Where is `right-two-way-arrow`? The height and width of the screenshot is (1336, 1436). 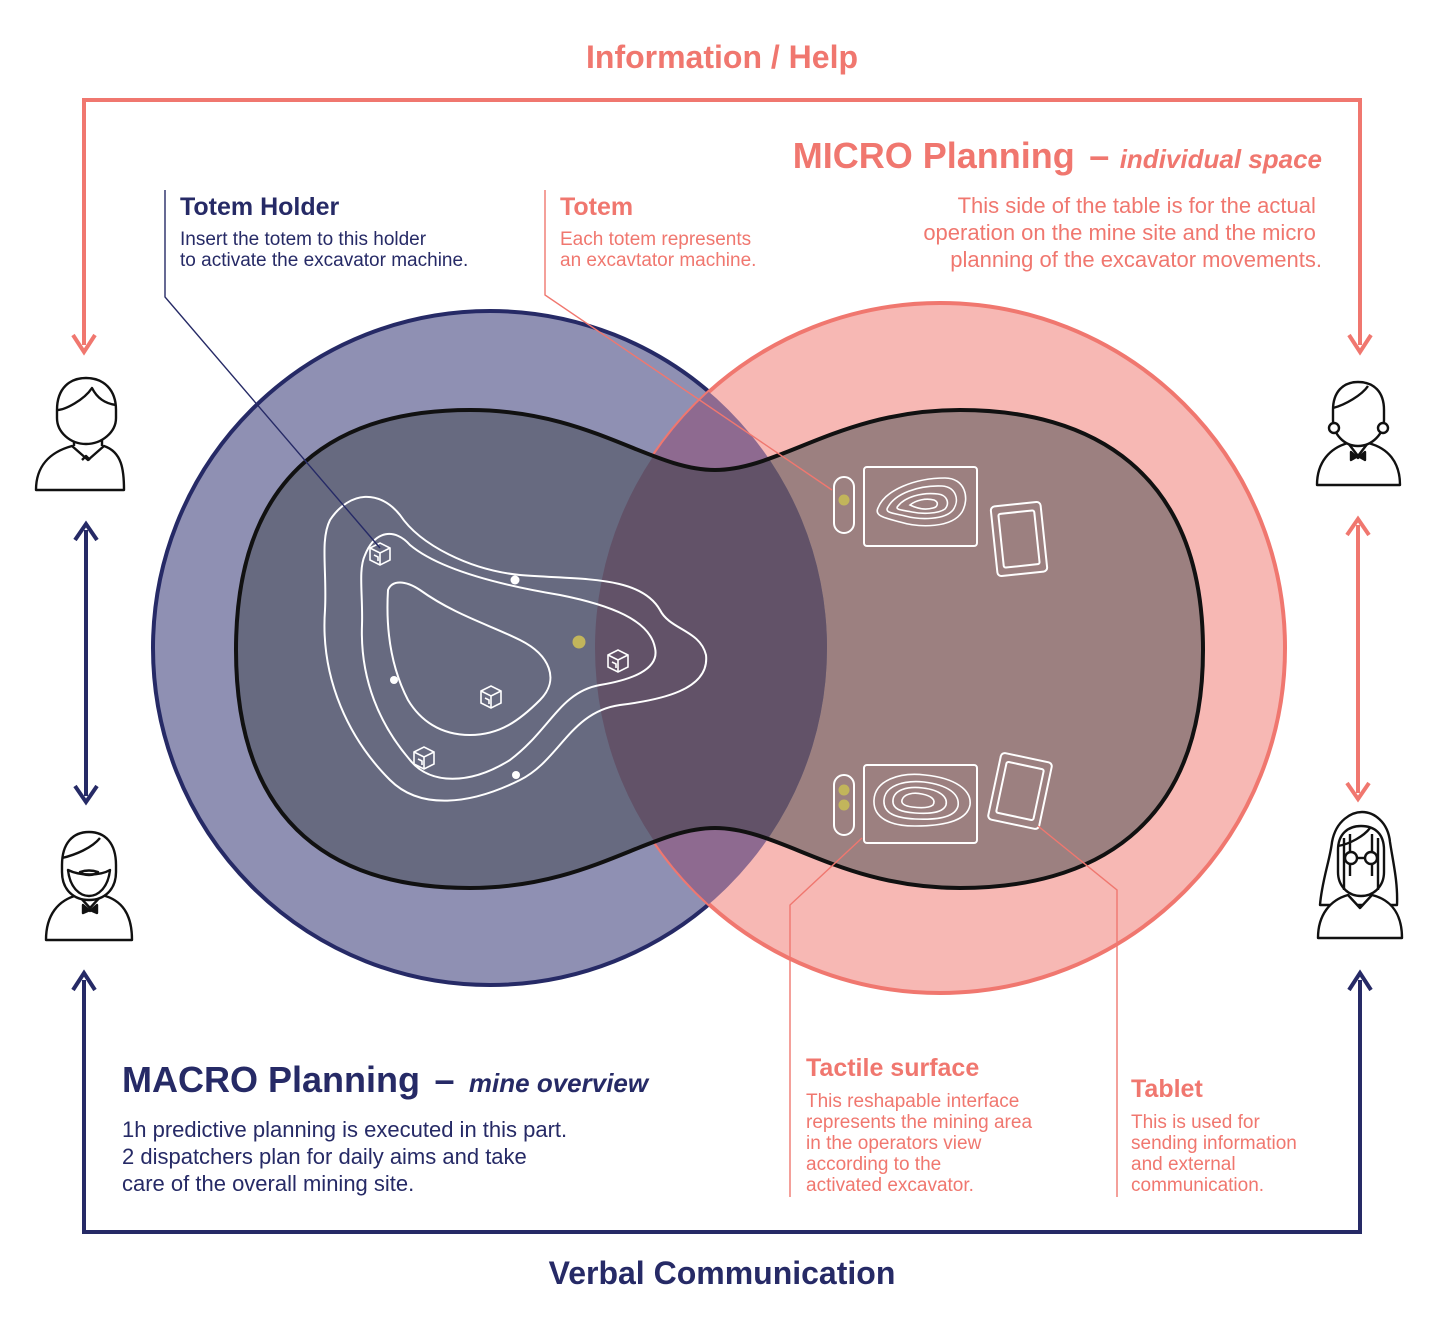
right-two-way-arrow is located at coordinates (1358, 659).